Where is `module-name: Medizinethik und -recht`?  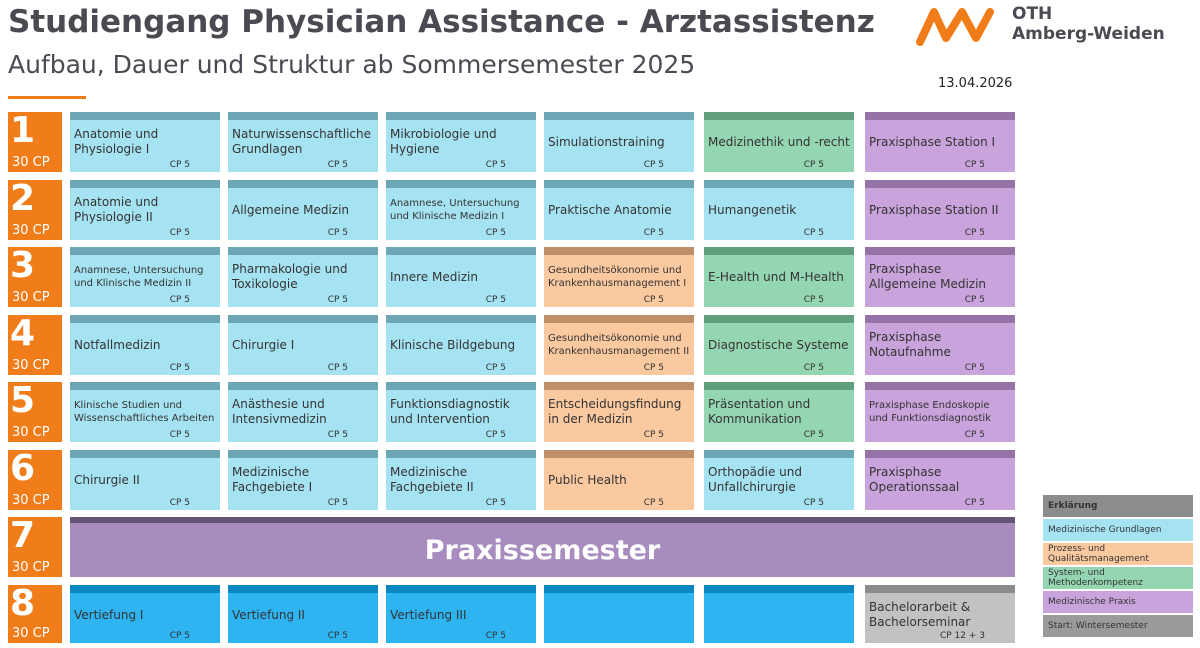 module-name: Medizinethik und -recht is located at coordinates (779, 142).